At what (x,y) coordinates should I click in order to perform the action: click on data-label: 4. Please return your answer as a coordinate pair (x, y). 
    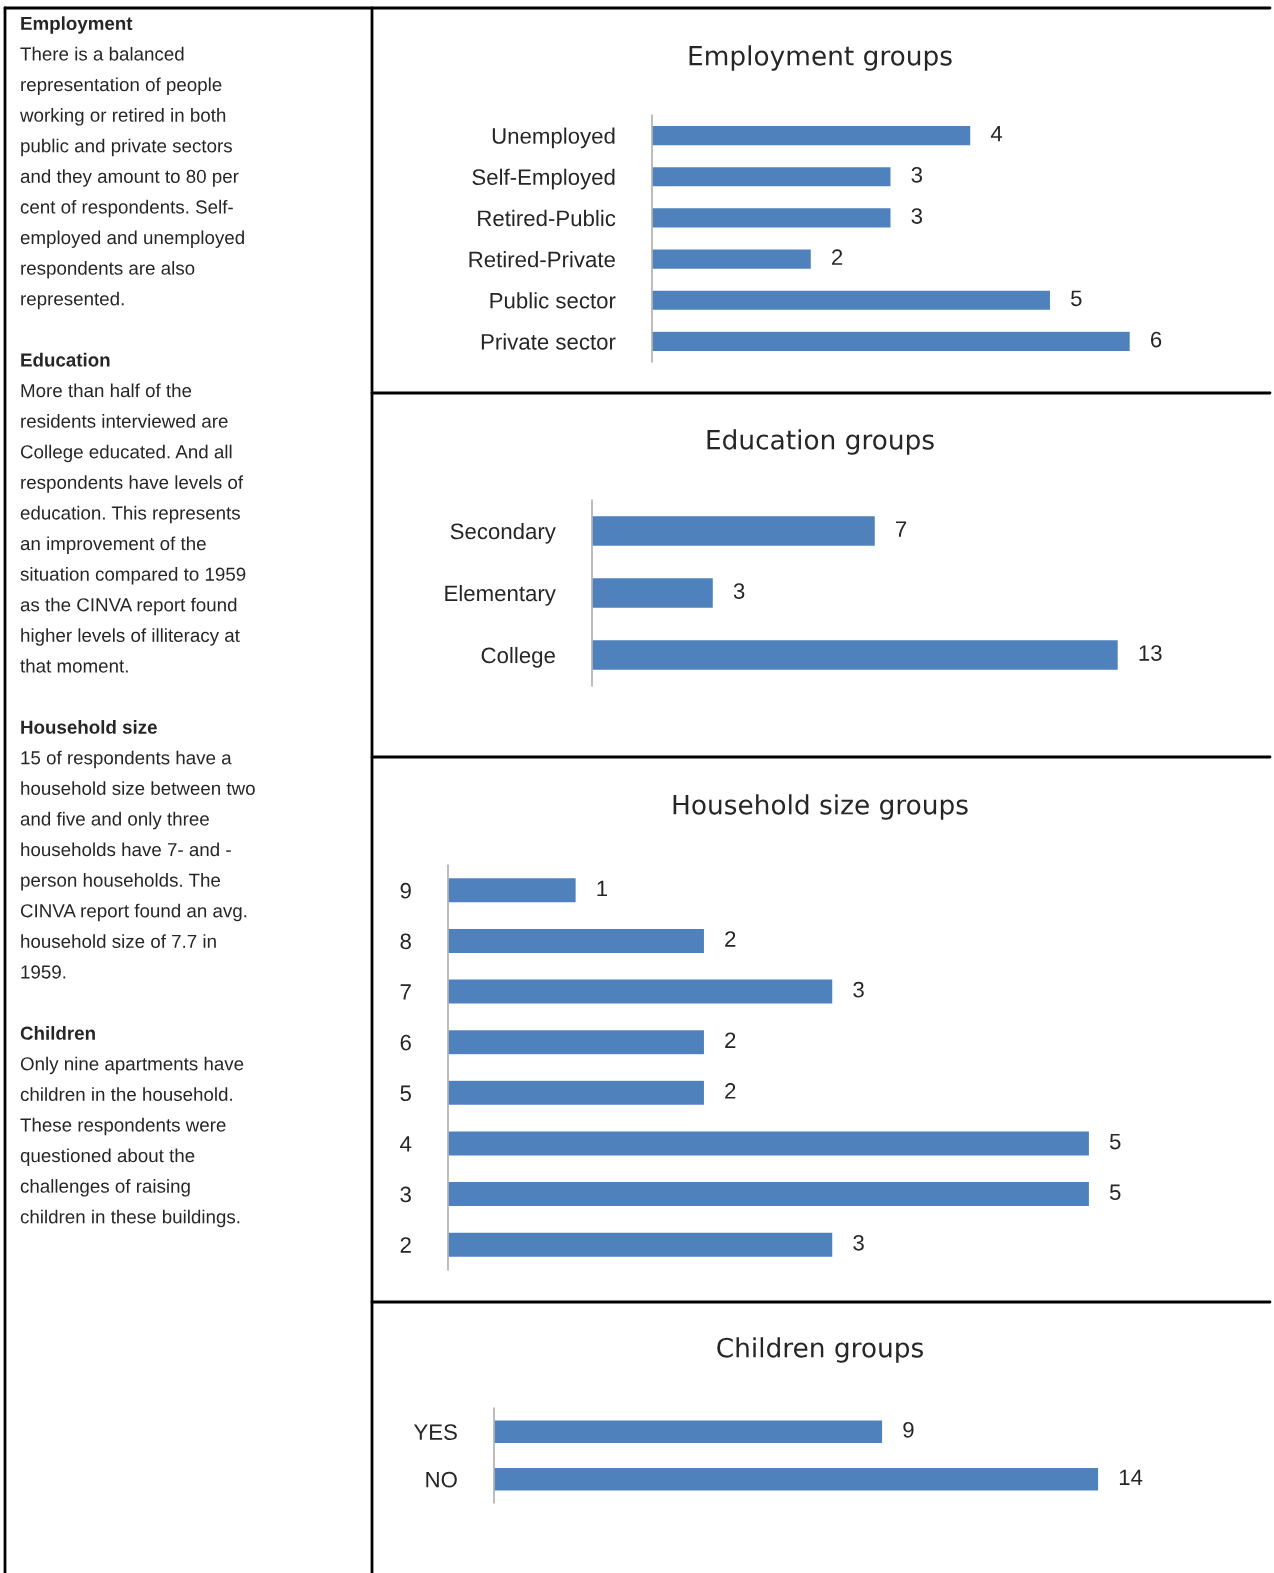
    Looking at the image, I should click on (996, 134).